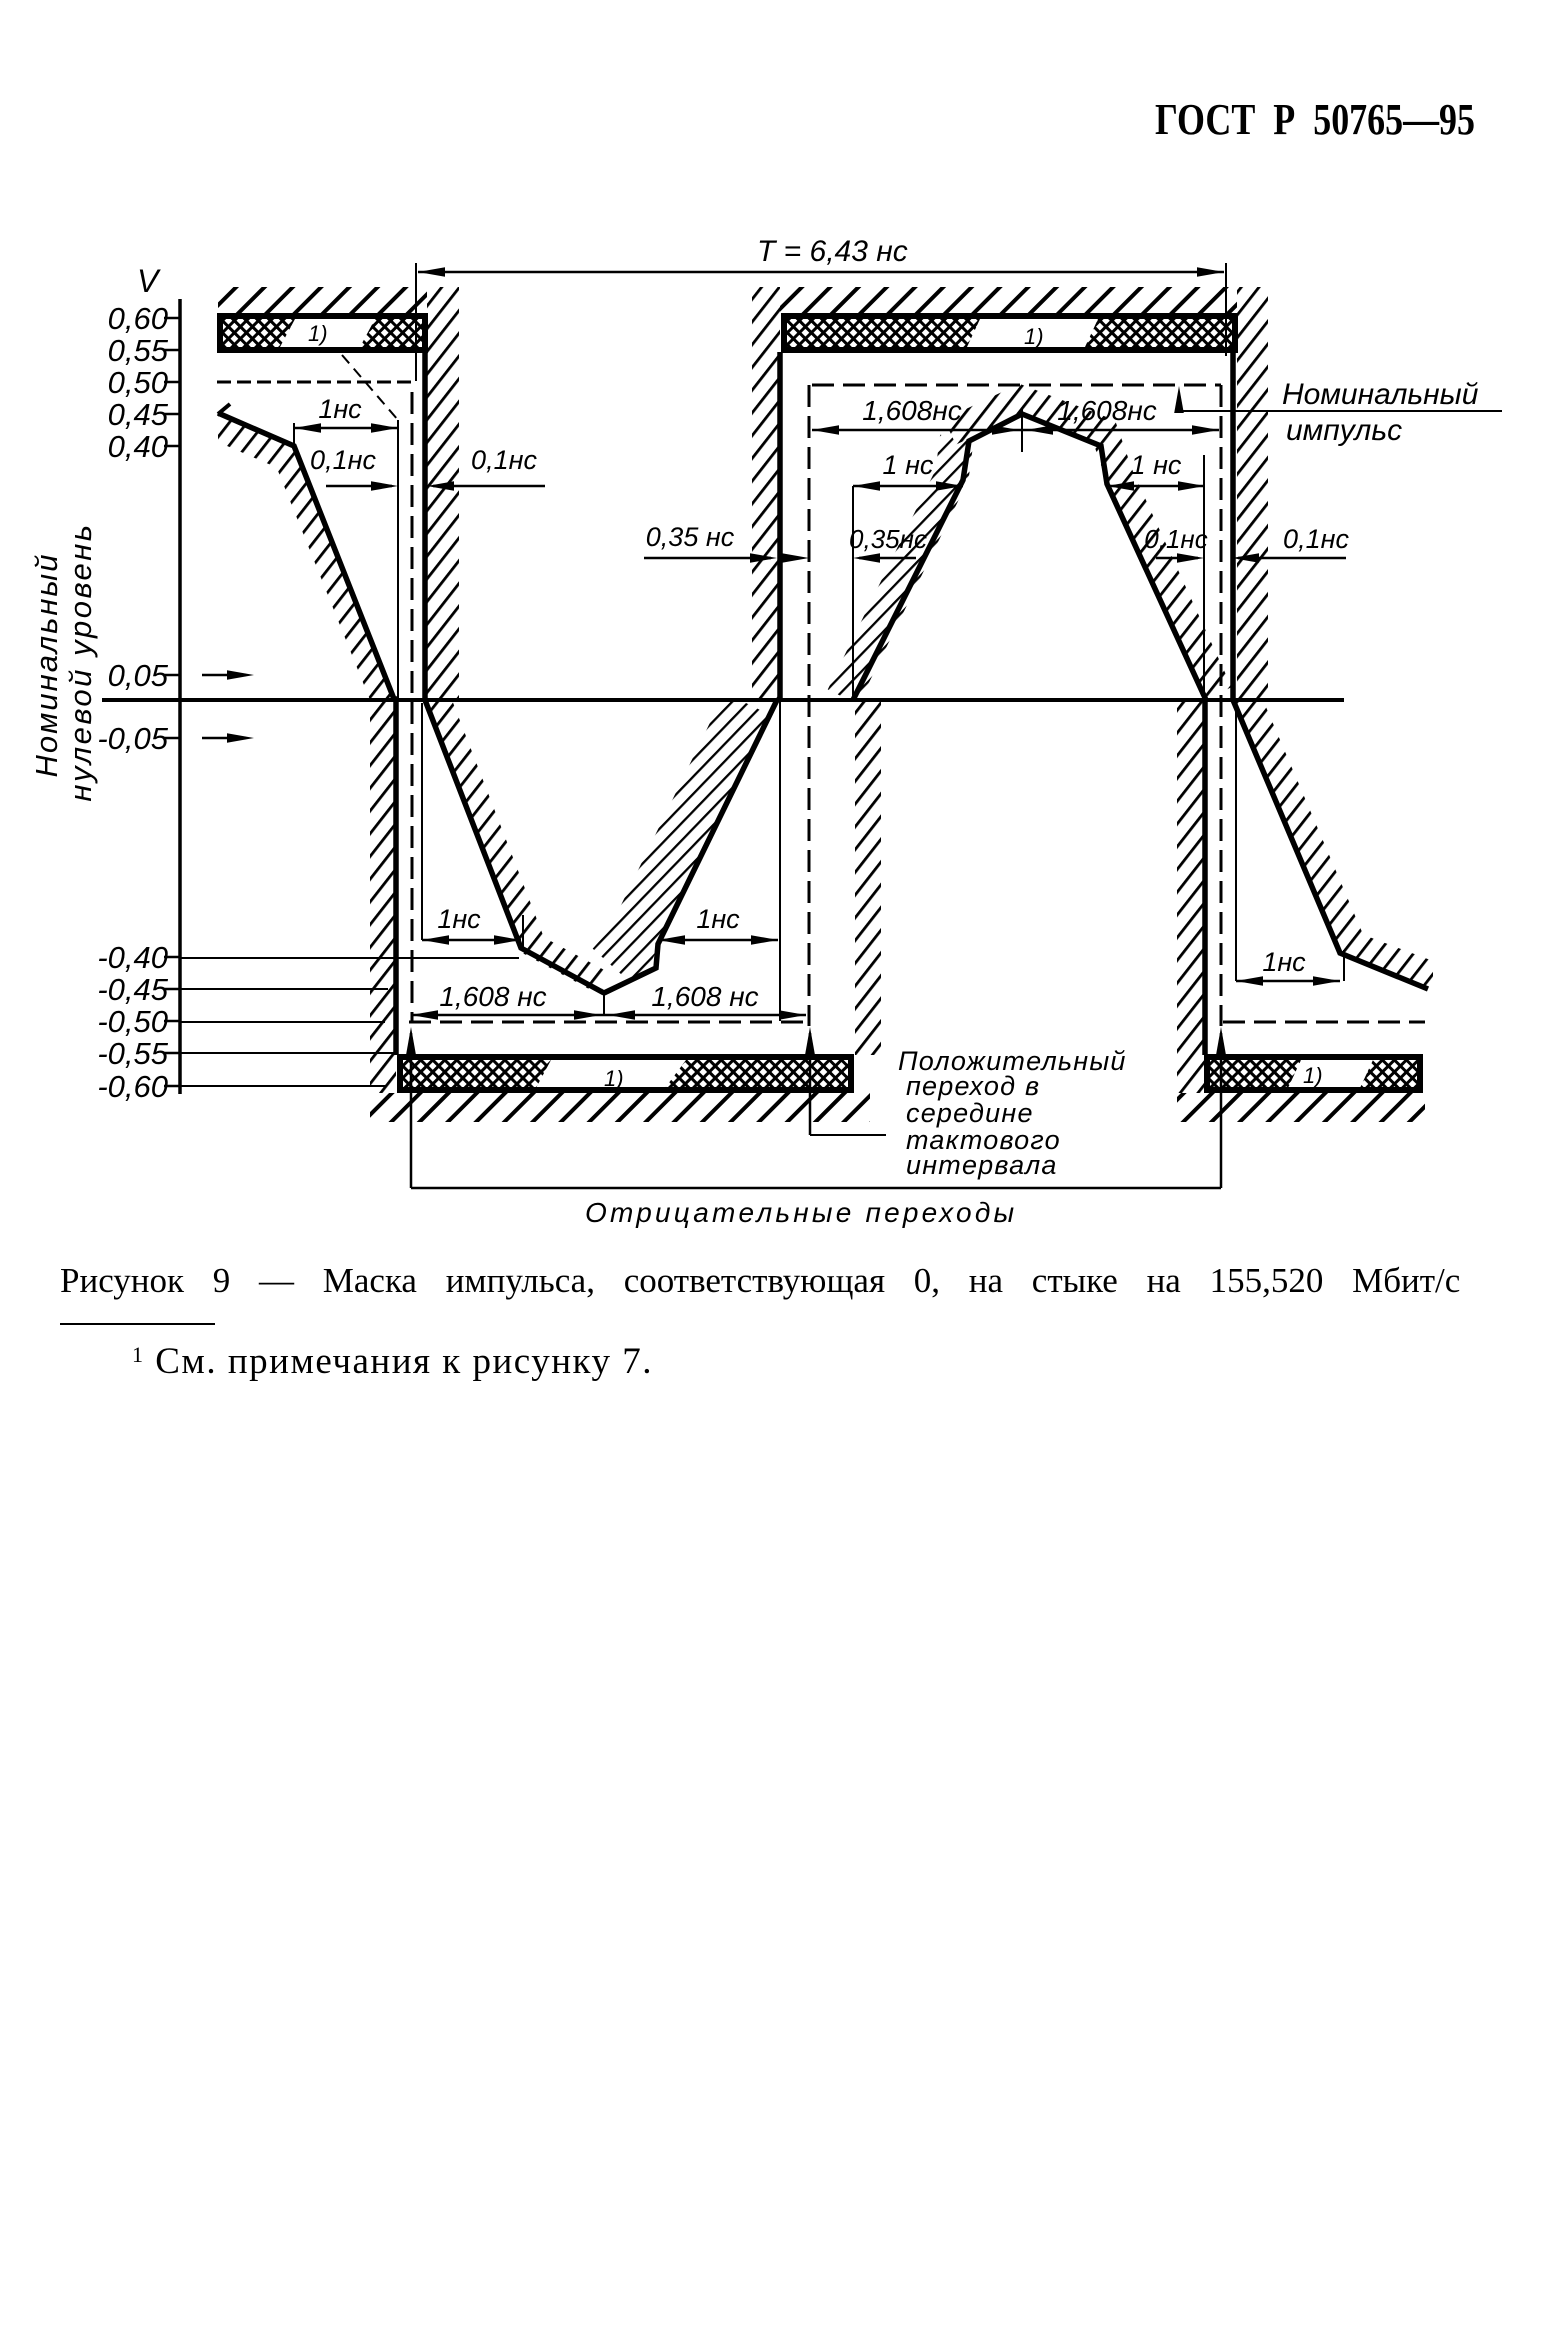 This screenshot has width=1542, height=2329. Describe the element at coordinates (138, 675) in the screenshot. I see `svg-text: 0,05` at that location.